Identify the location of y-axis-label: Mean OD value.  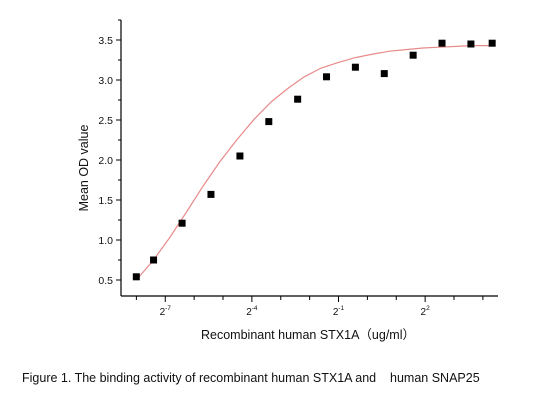
(84, 168).